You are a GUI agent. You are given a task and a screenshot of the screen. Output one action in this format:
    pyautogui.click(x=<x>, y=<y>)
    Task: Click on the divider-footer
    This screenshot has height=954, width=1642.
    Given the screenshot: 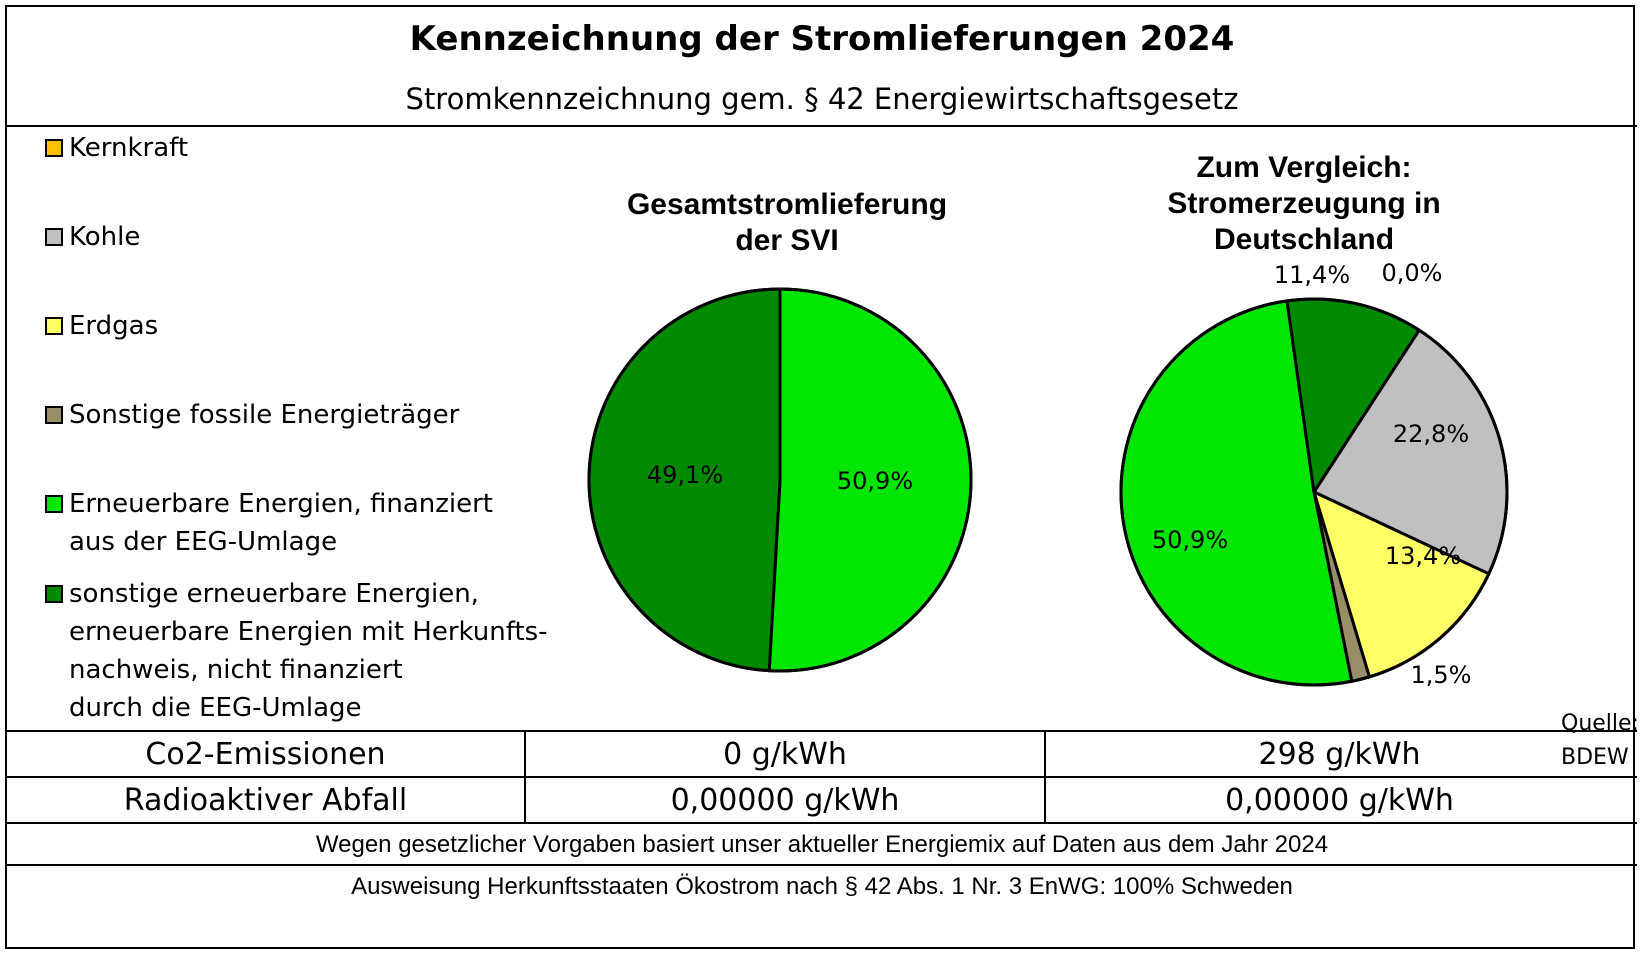 What is the action you would take?
    pyautogui.click(x=822, y=865)
    